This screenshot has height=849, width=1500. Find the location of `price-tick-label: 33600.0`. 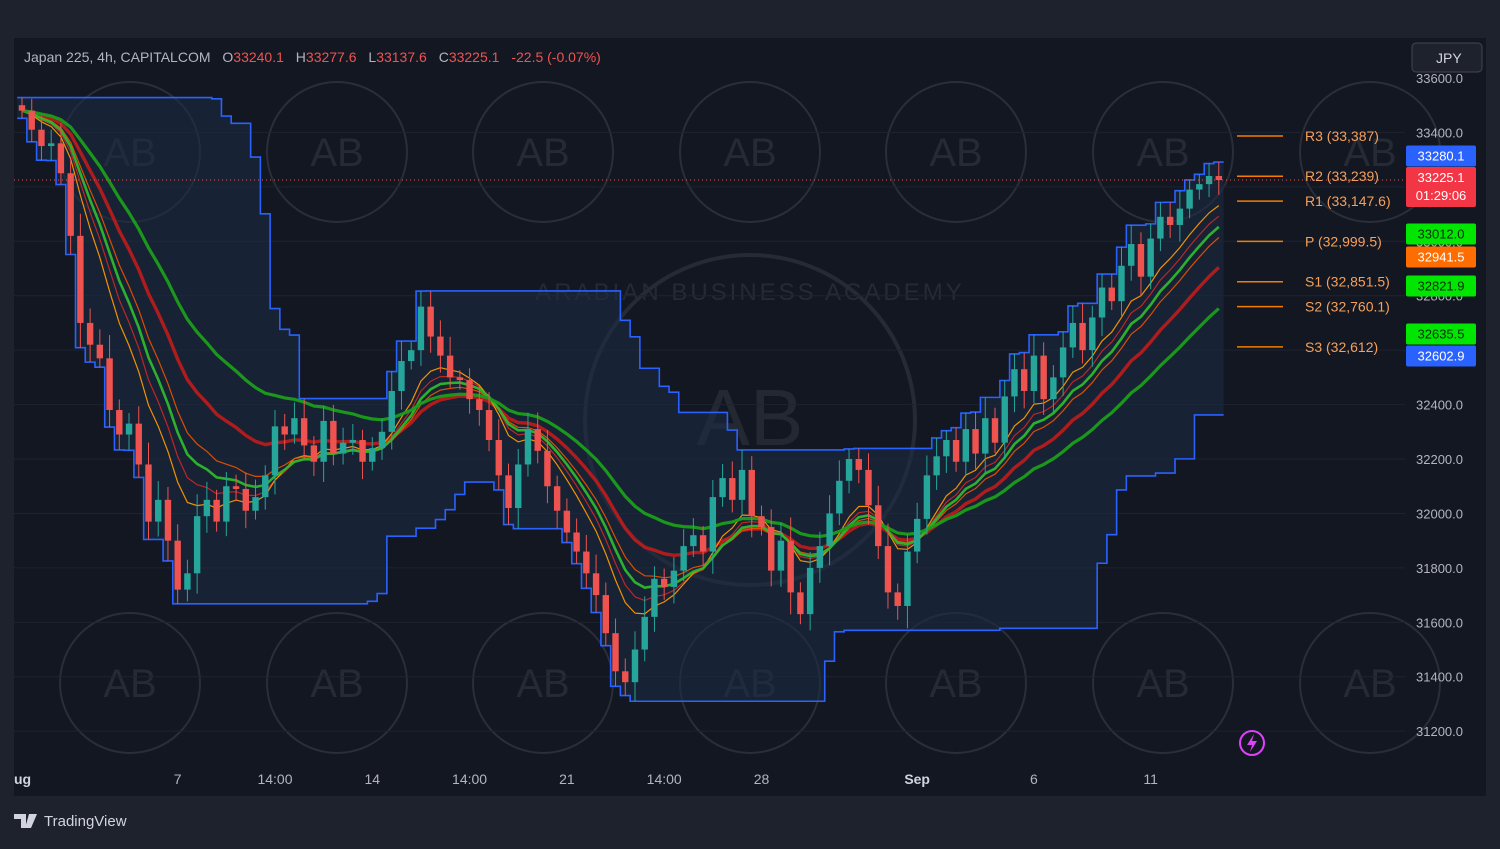

price-tick-label: 33600.0 is located at coordinates (1439, 78).